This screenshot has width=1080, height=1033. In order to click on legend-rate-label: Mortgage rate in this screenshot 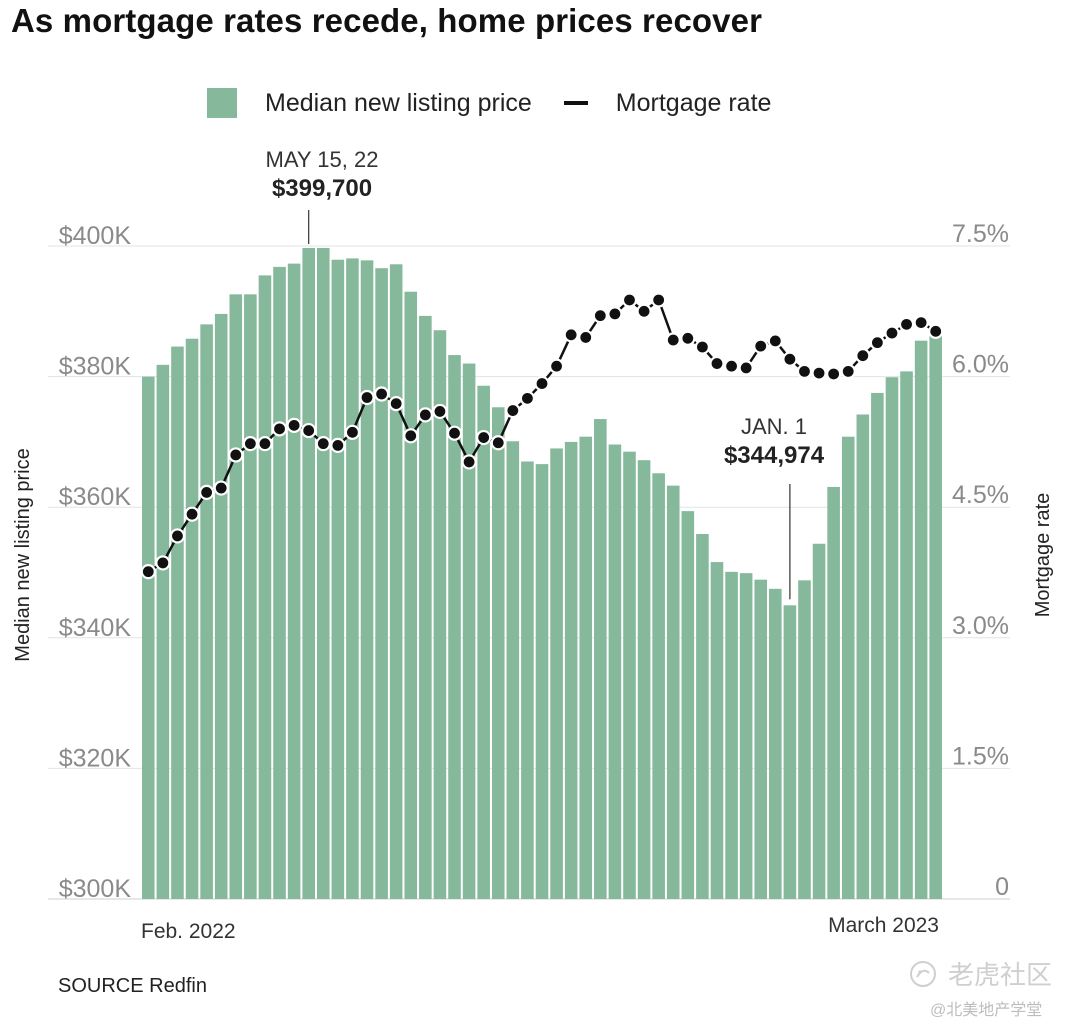, I will do `click(693, 102)`.